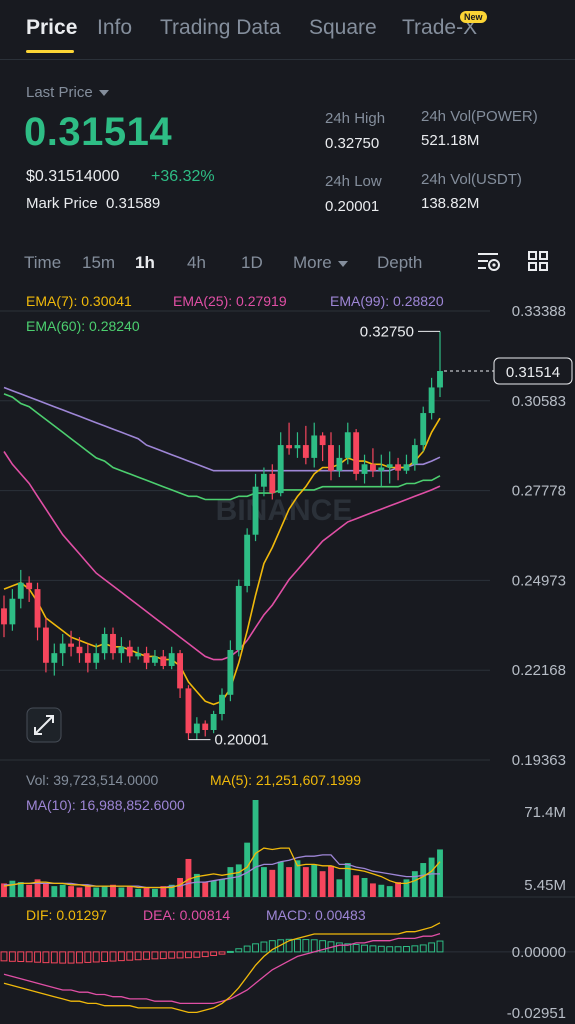  I want to click on ema60-line, so click(222, 447).